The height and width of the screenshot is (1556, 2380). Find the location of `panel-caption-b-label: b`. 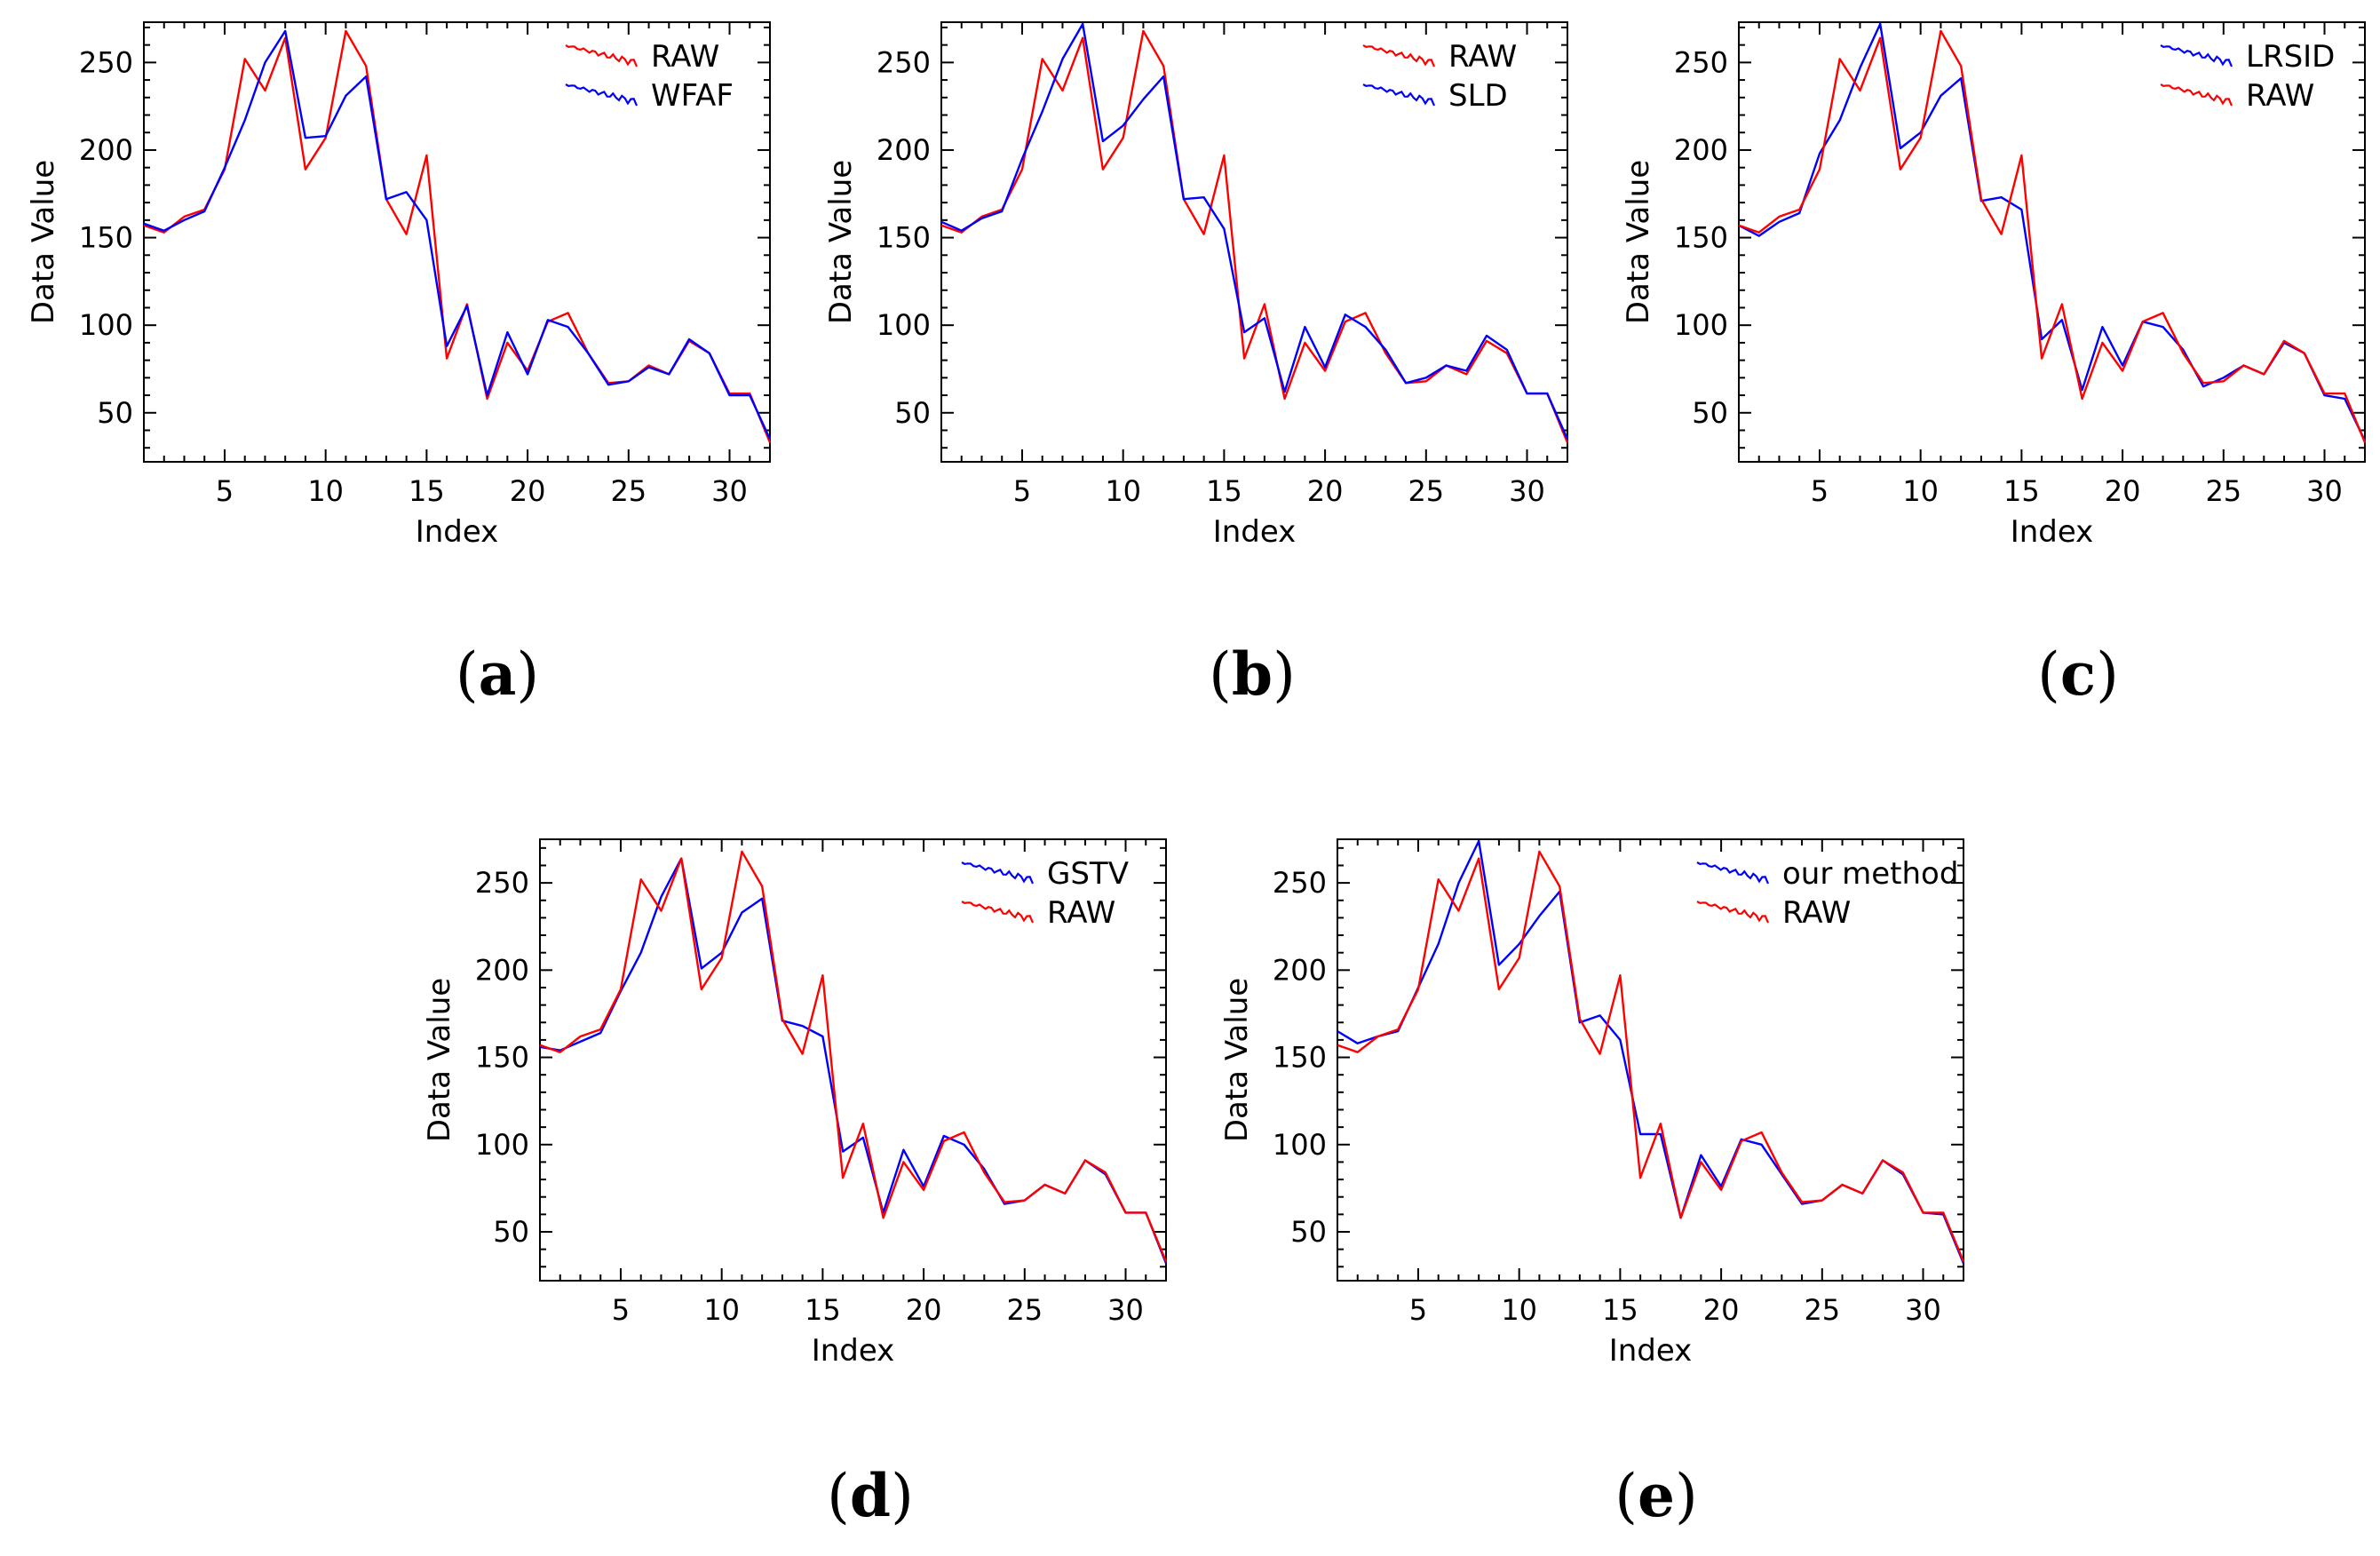

panel-caption-b-label: b is located at coordinates (1252, 674).